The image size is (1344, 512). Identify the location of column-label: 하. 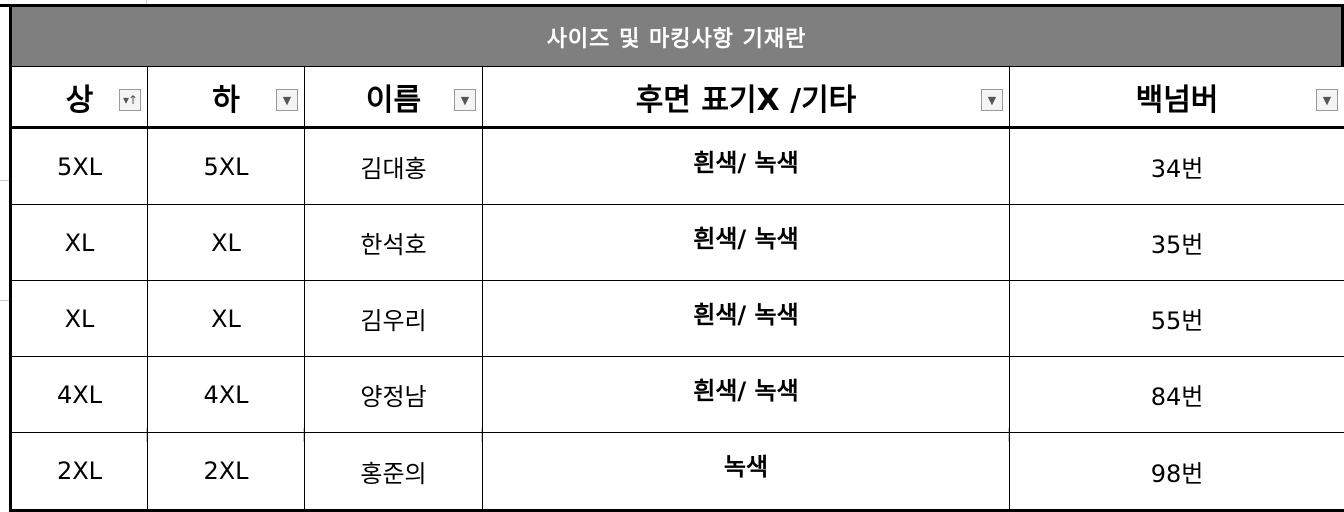
(226, 97).